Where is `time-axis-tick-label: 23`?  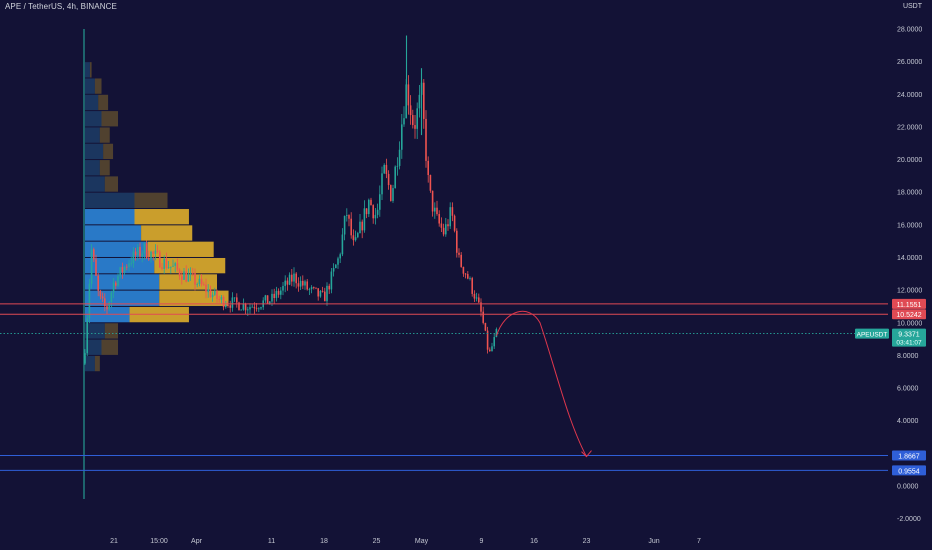 time-axis-tick-label: 23 is located at coordinates (587, 541).